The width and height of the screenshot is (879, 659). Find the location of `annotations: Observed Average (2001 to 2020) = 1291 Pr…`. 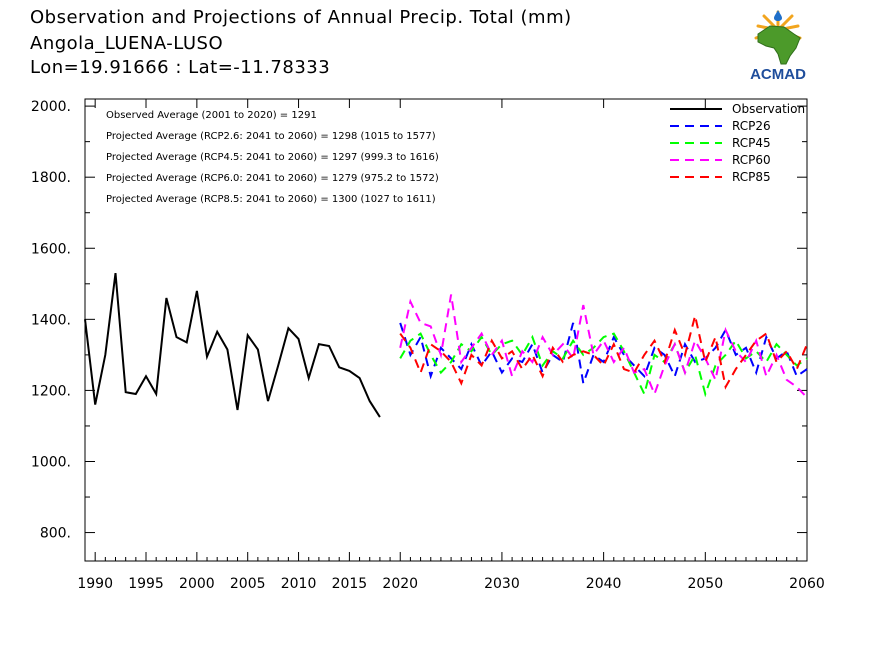

annotations: Observed Average (2001 to 2020) = 1291 Pr… is located at coordinates (272, 157).